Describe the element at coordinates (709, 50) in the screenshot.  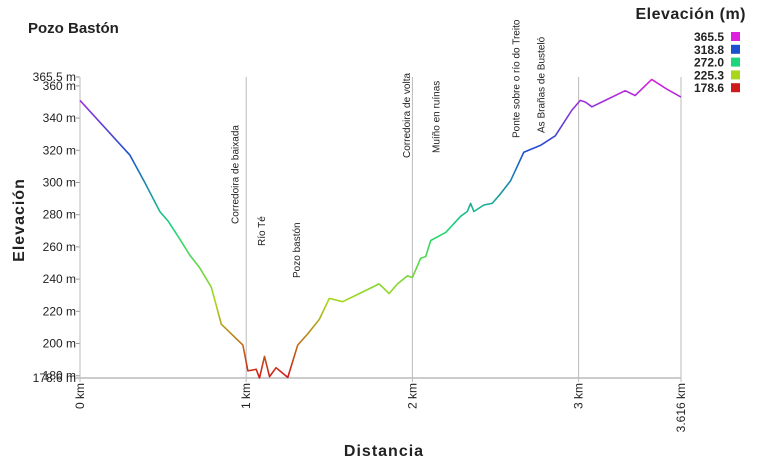
I see `legend-label: 318.8` at that location.